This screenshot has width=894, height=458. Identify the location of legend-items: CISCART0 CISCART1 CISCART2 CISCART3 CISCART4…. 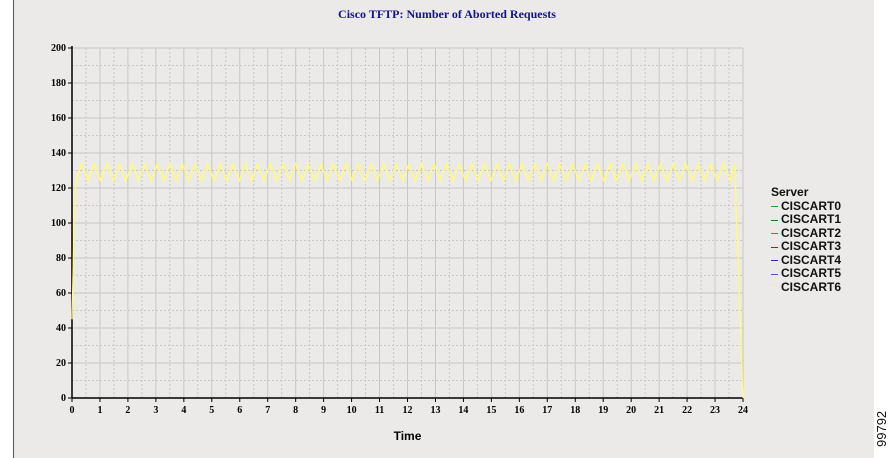
(806, 246).